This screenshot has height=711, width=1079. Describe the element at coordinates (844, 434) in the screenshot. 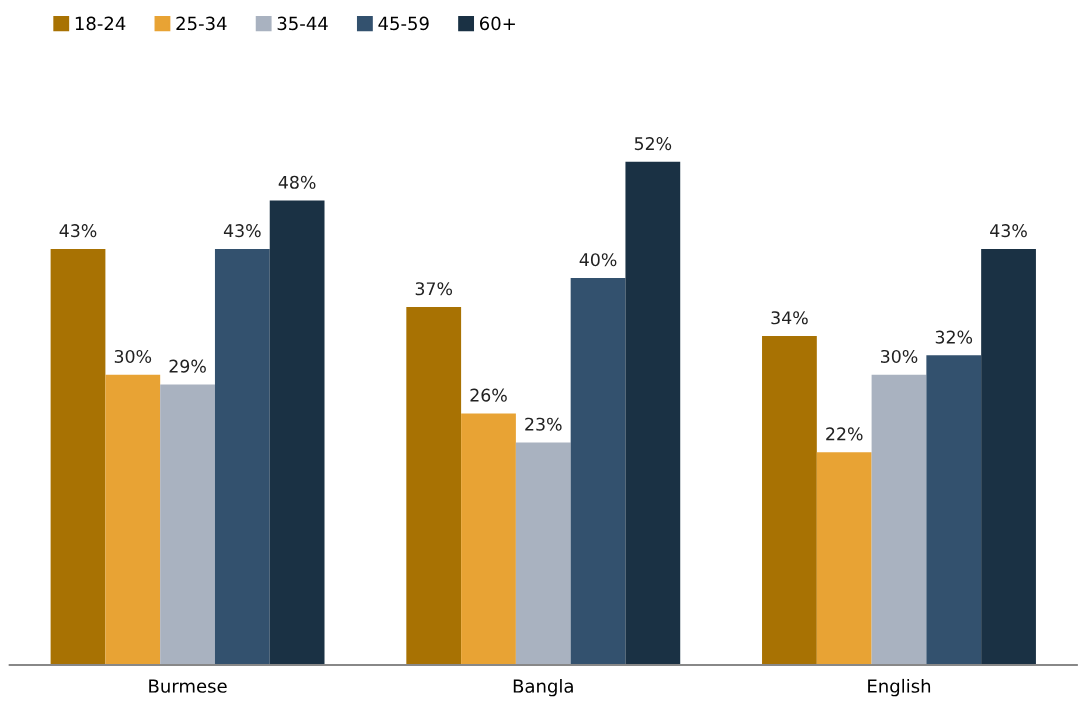

I see `data-label: 22%` at that location.